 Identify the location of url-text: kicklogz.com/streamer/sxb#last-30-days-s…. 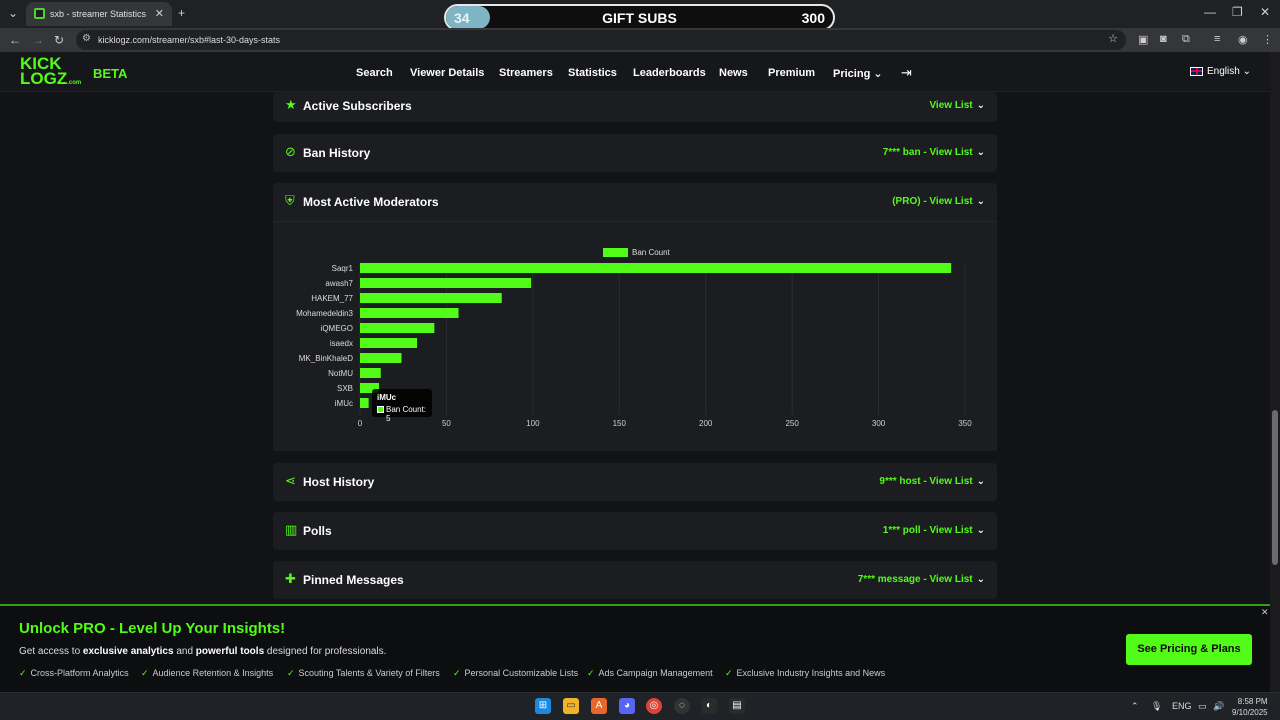
(189, 40).